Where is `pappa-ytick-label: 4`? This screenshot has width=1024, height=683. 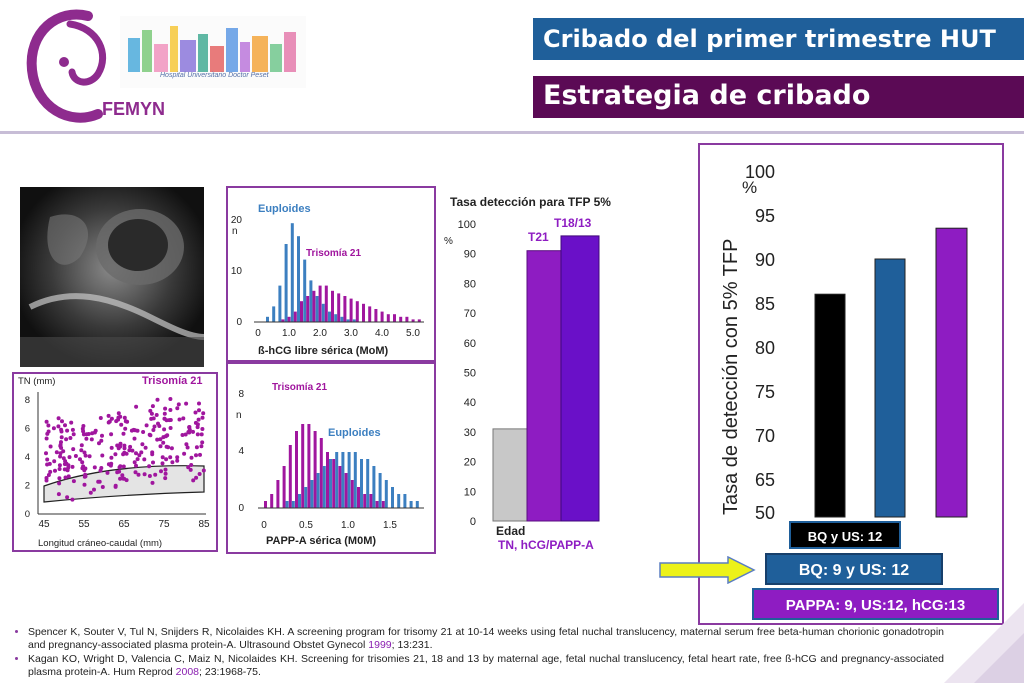
pappa-ytick-label: 4 is located at coordinates (241, 451).